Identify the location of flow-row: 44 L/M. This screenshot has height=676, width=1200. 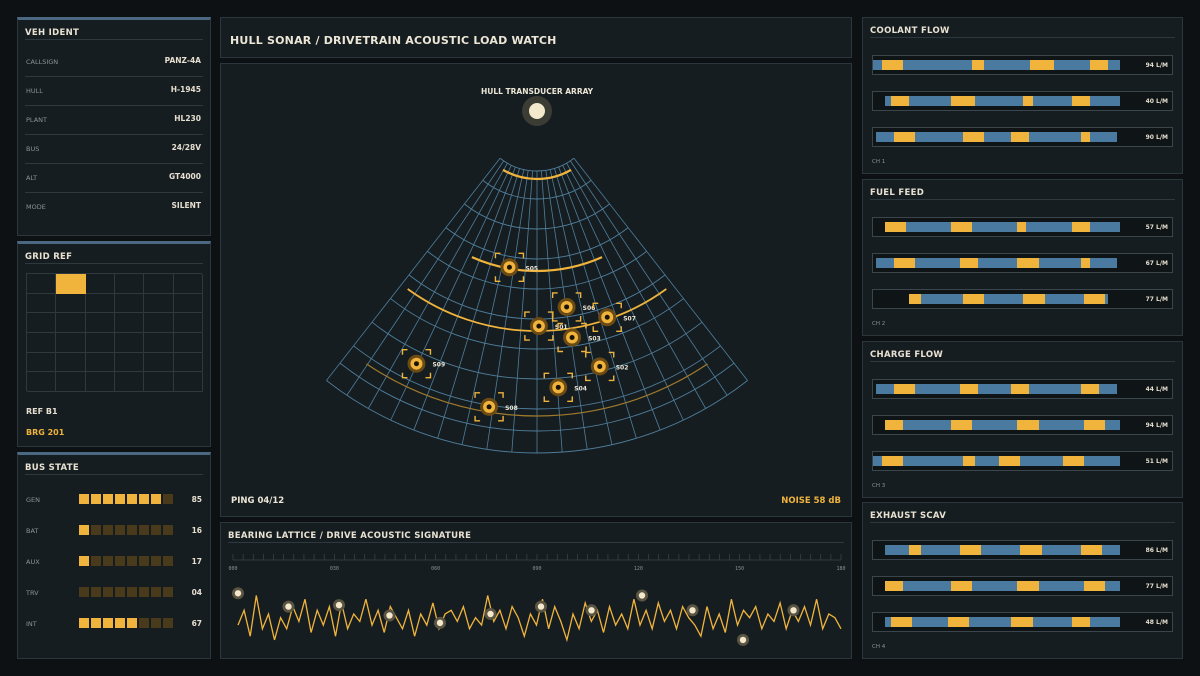
(1022, 389).